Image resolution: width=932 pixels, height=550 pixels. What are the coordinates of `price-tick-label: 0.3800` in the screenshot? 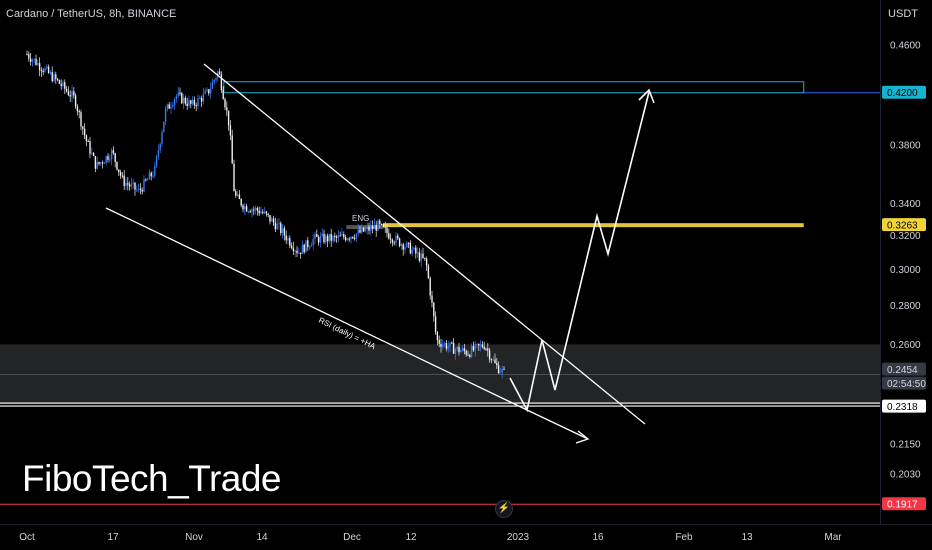 It's located at (905, 146).